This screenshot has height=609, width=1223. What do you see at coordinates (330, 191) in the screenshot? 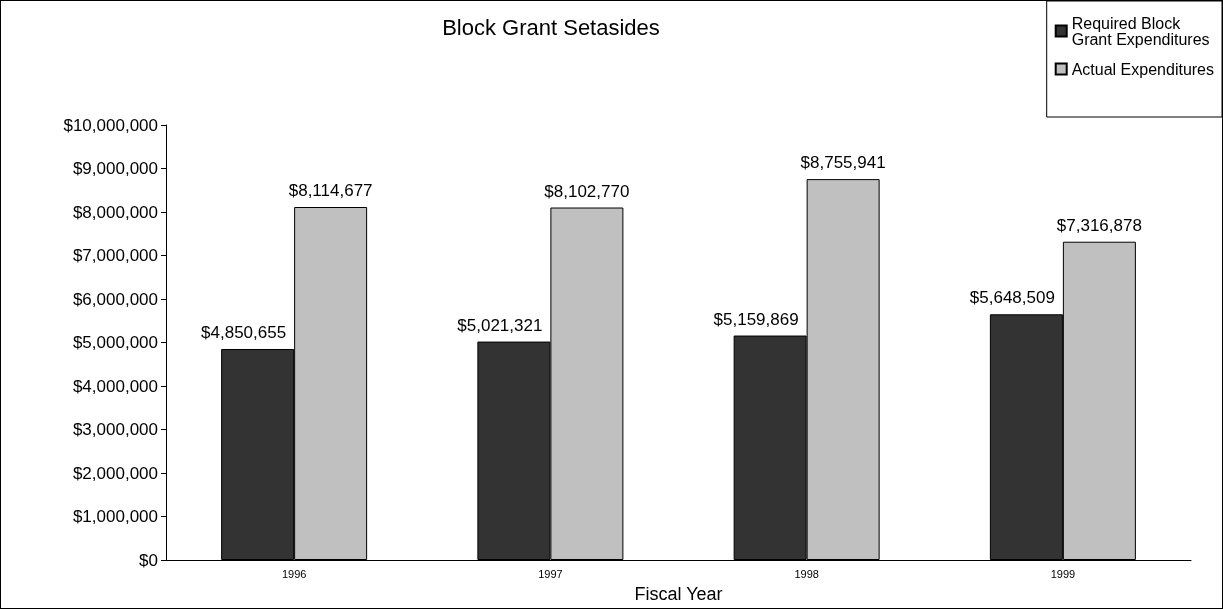
I see `data-label: $8,114,677` at bounding box center [330, 191].